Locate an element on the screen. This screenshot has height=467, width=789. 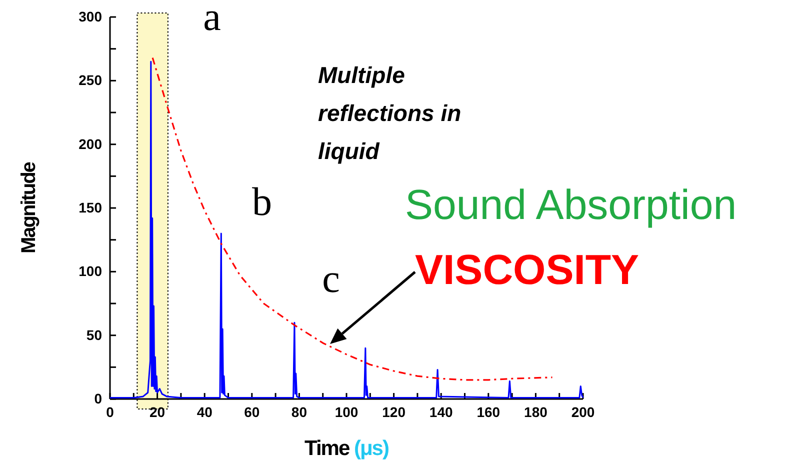
annotation: c is located at coordinates (331, 278).